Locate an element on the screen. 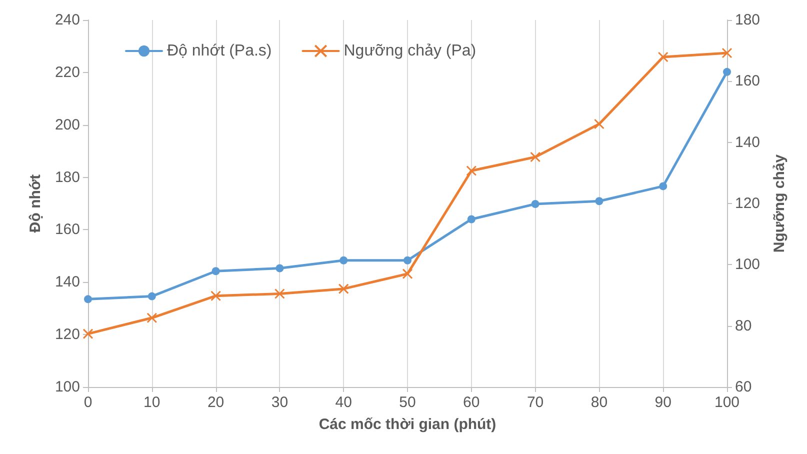  legend-label: Độ nhớt (Pa.s) is located at coordinates (219, 51).